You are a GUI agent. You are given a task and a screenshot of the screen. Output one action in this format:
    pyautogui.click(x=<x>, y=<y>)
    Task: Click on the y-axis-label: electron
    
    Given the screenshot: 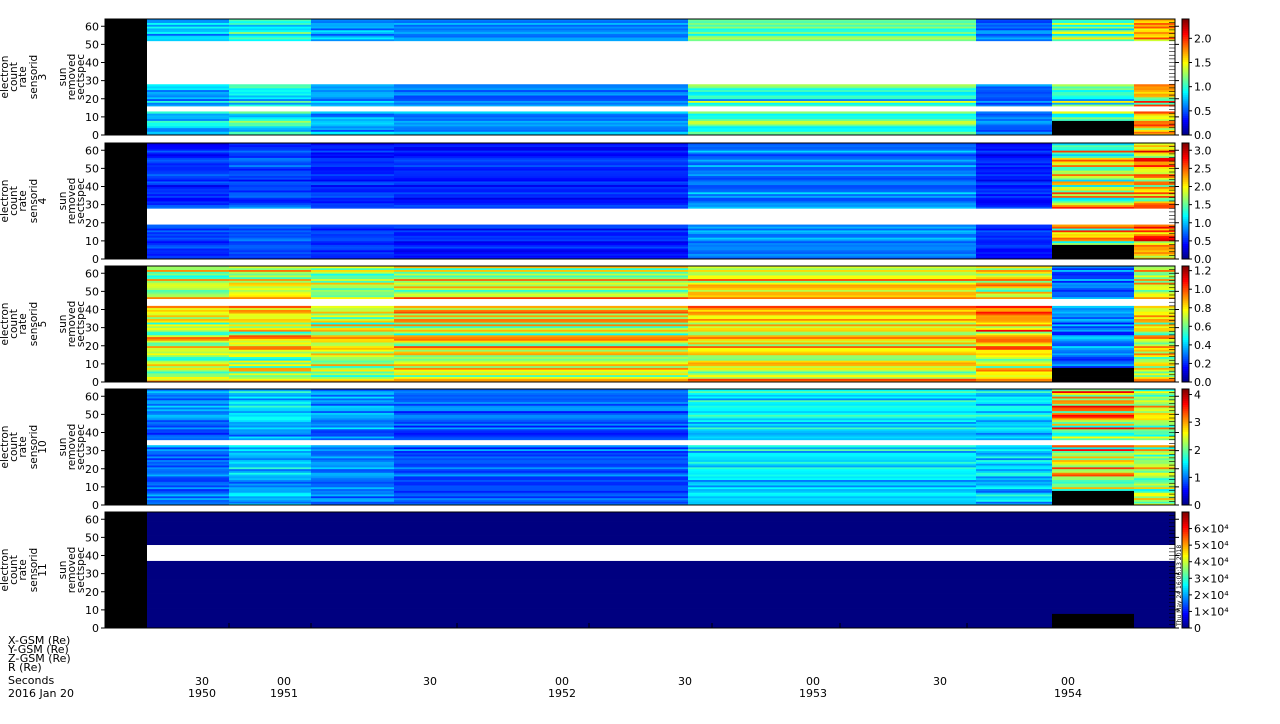 What is the action you would take?
    pyautogui.click(x=5, y=447)
    